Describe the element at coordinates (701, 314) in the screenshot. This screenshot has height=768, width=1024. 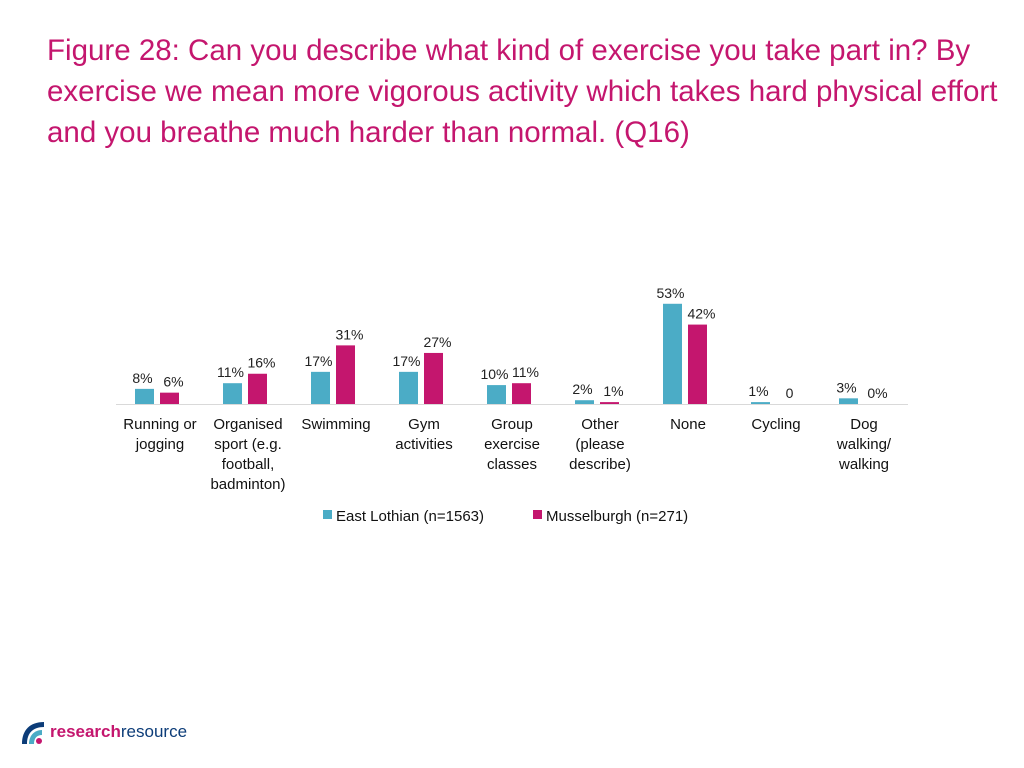
I see `data-label: 42%` at that location.